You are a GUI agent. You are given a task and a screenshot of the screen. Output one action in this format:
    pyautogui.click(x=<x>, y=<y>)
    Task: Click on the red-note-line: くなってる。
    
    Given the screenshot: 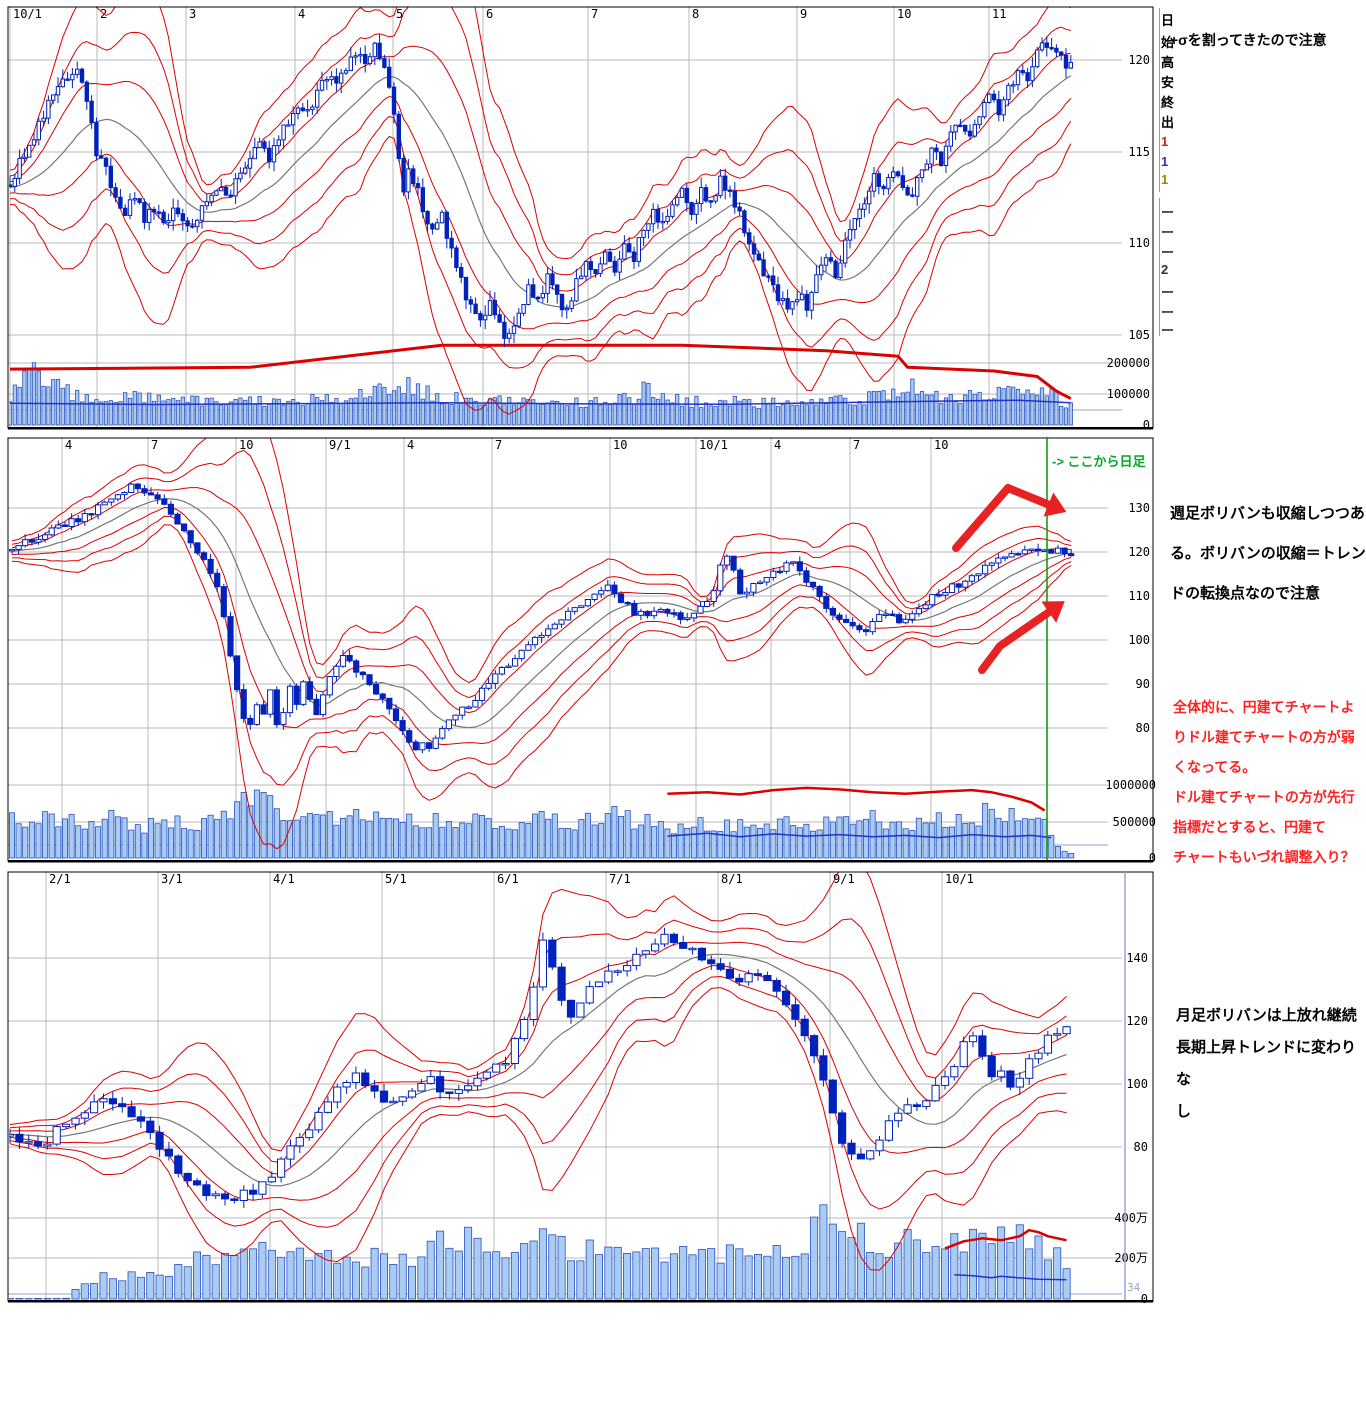 What is the action you would take?
    pyautogui.click(x=1215, y=767)
    